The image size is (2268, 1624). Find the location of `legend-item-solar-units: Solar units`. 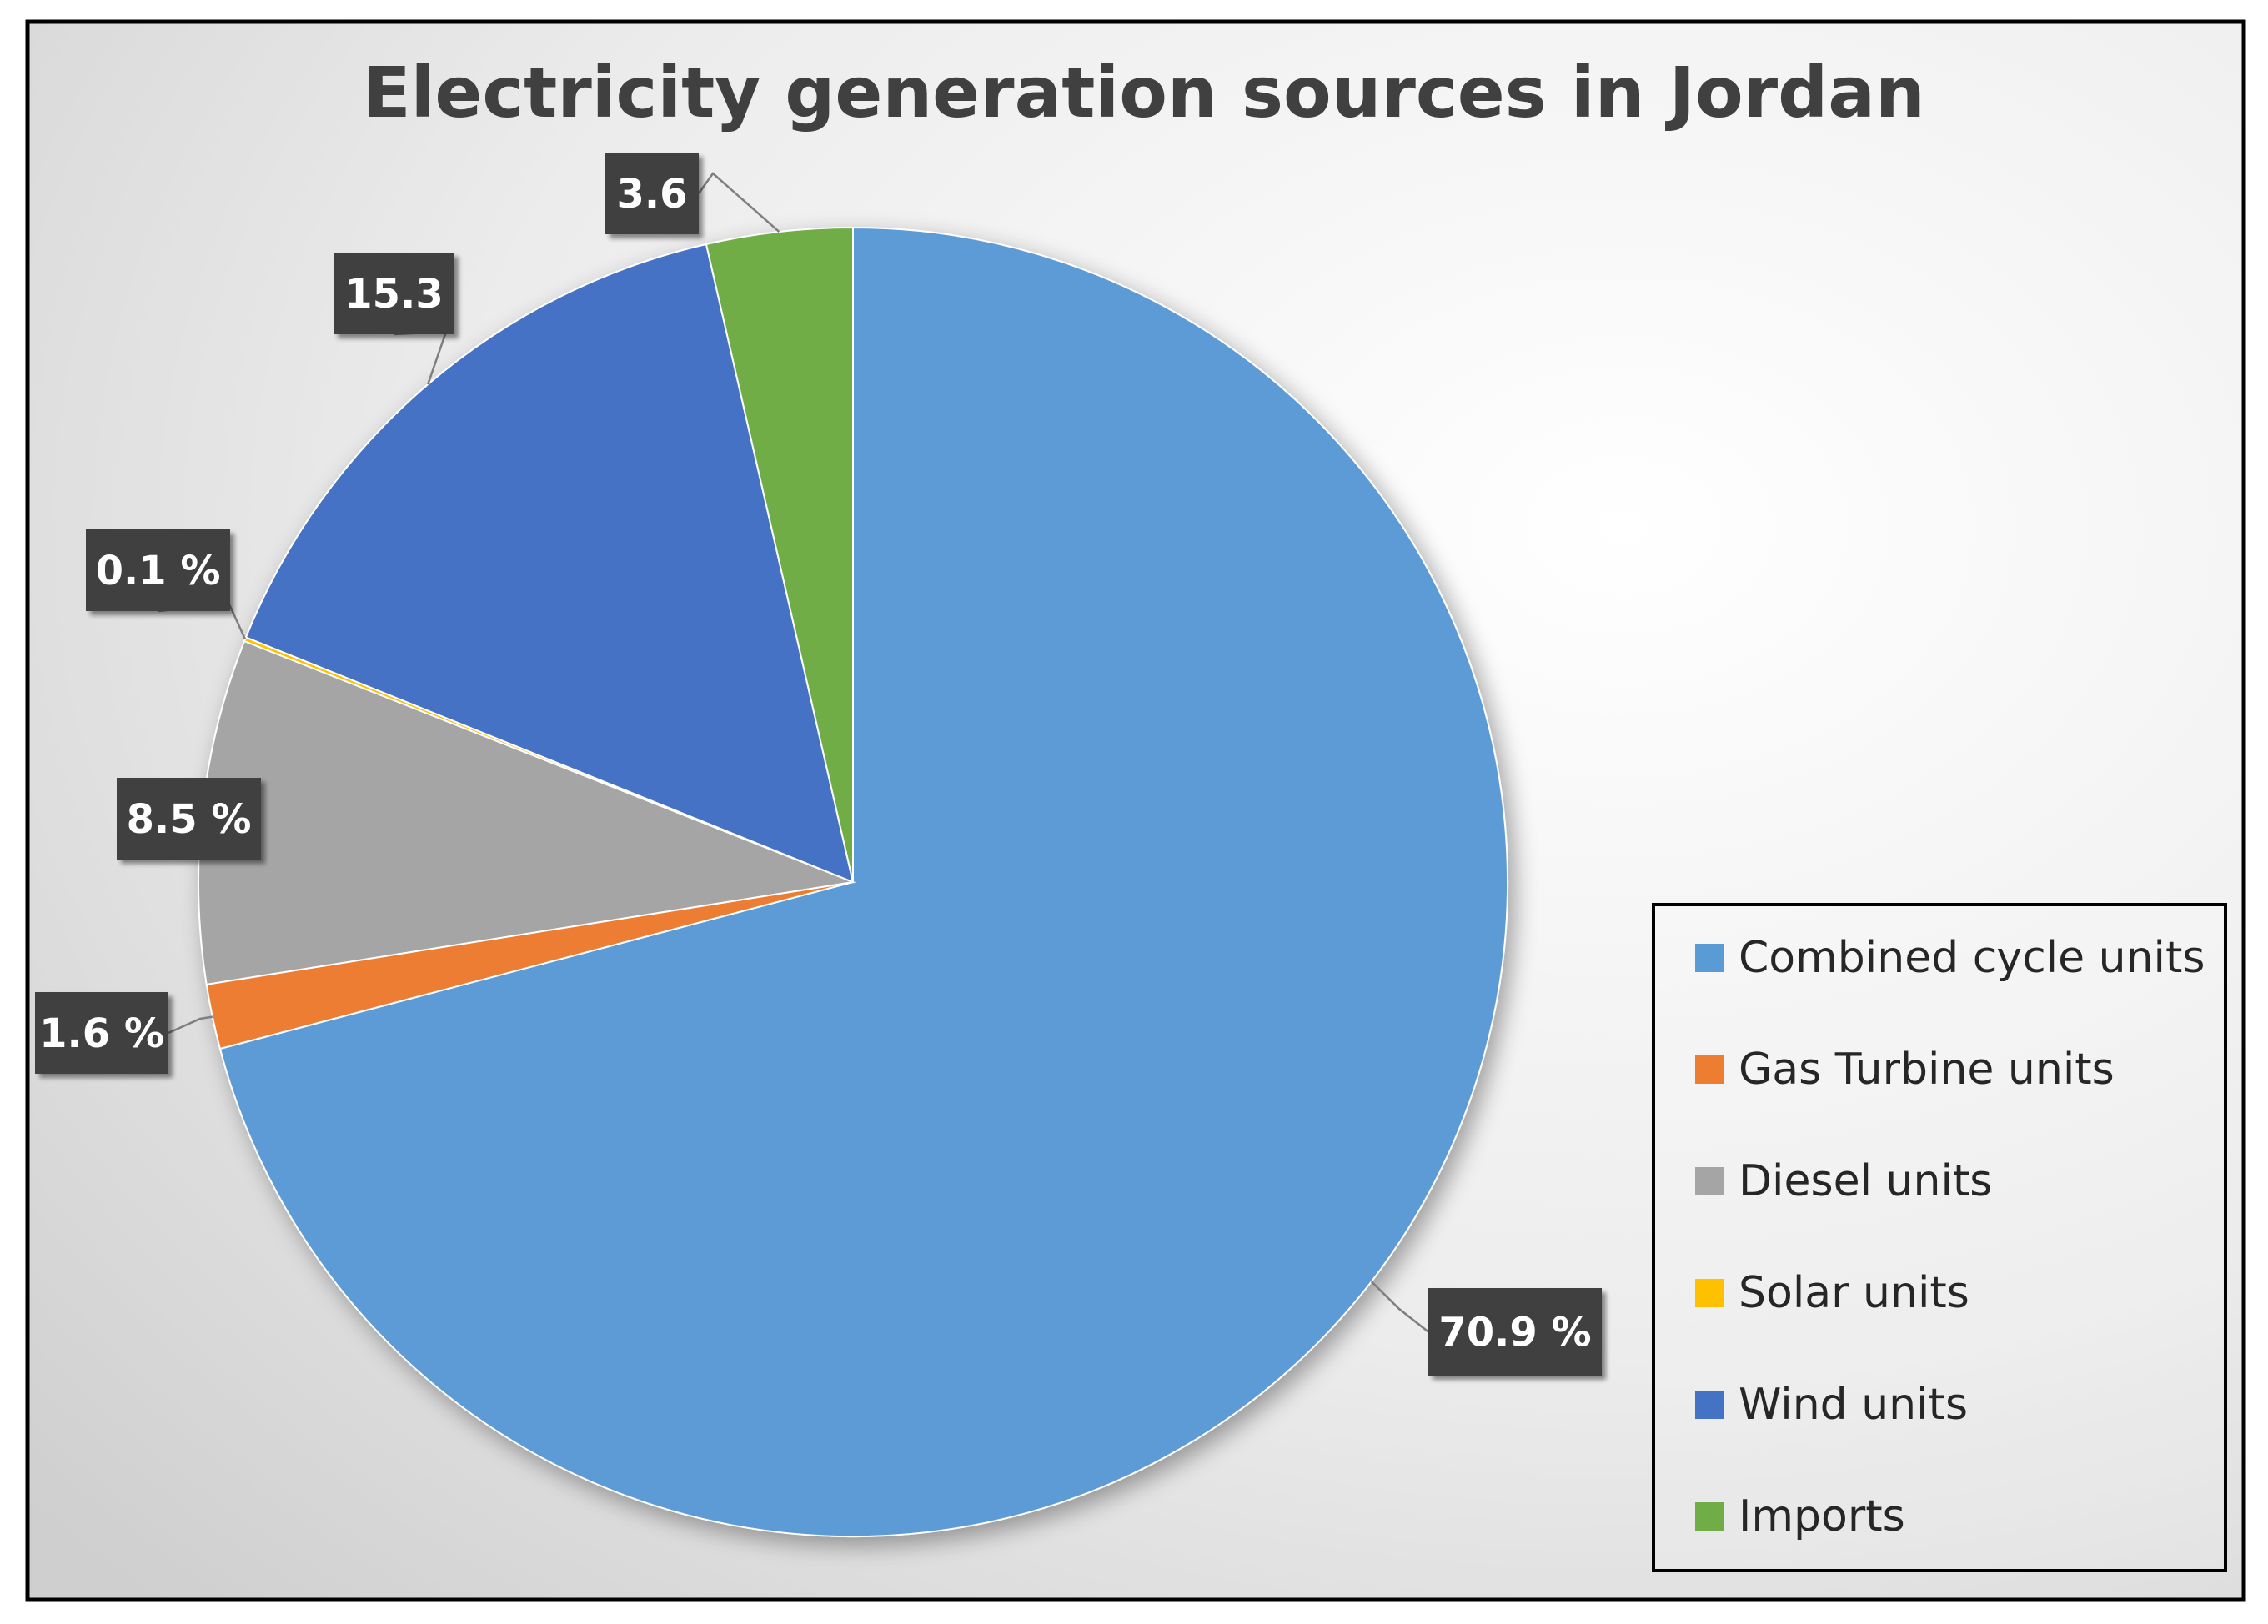

legend-item-solar-units: Solar units is located at coordinates (1832, 1293).